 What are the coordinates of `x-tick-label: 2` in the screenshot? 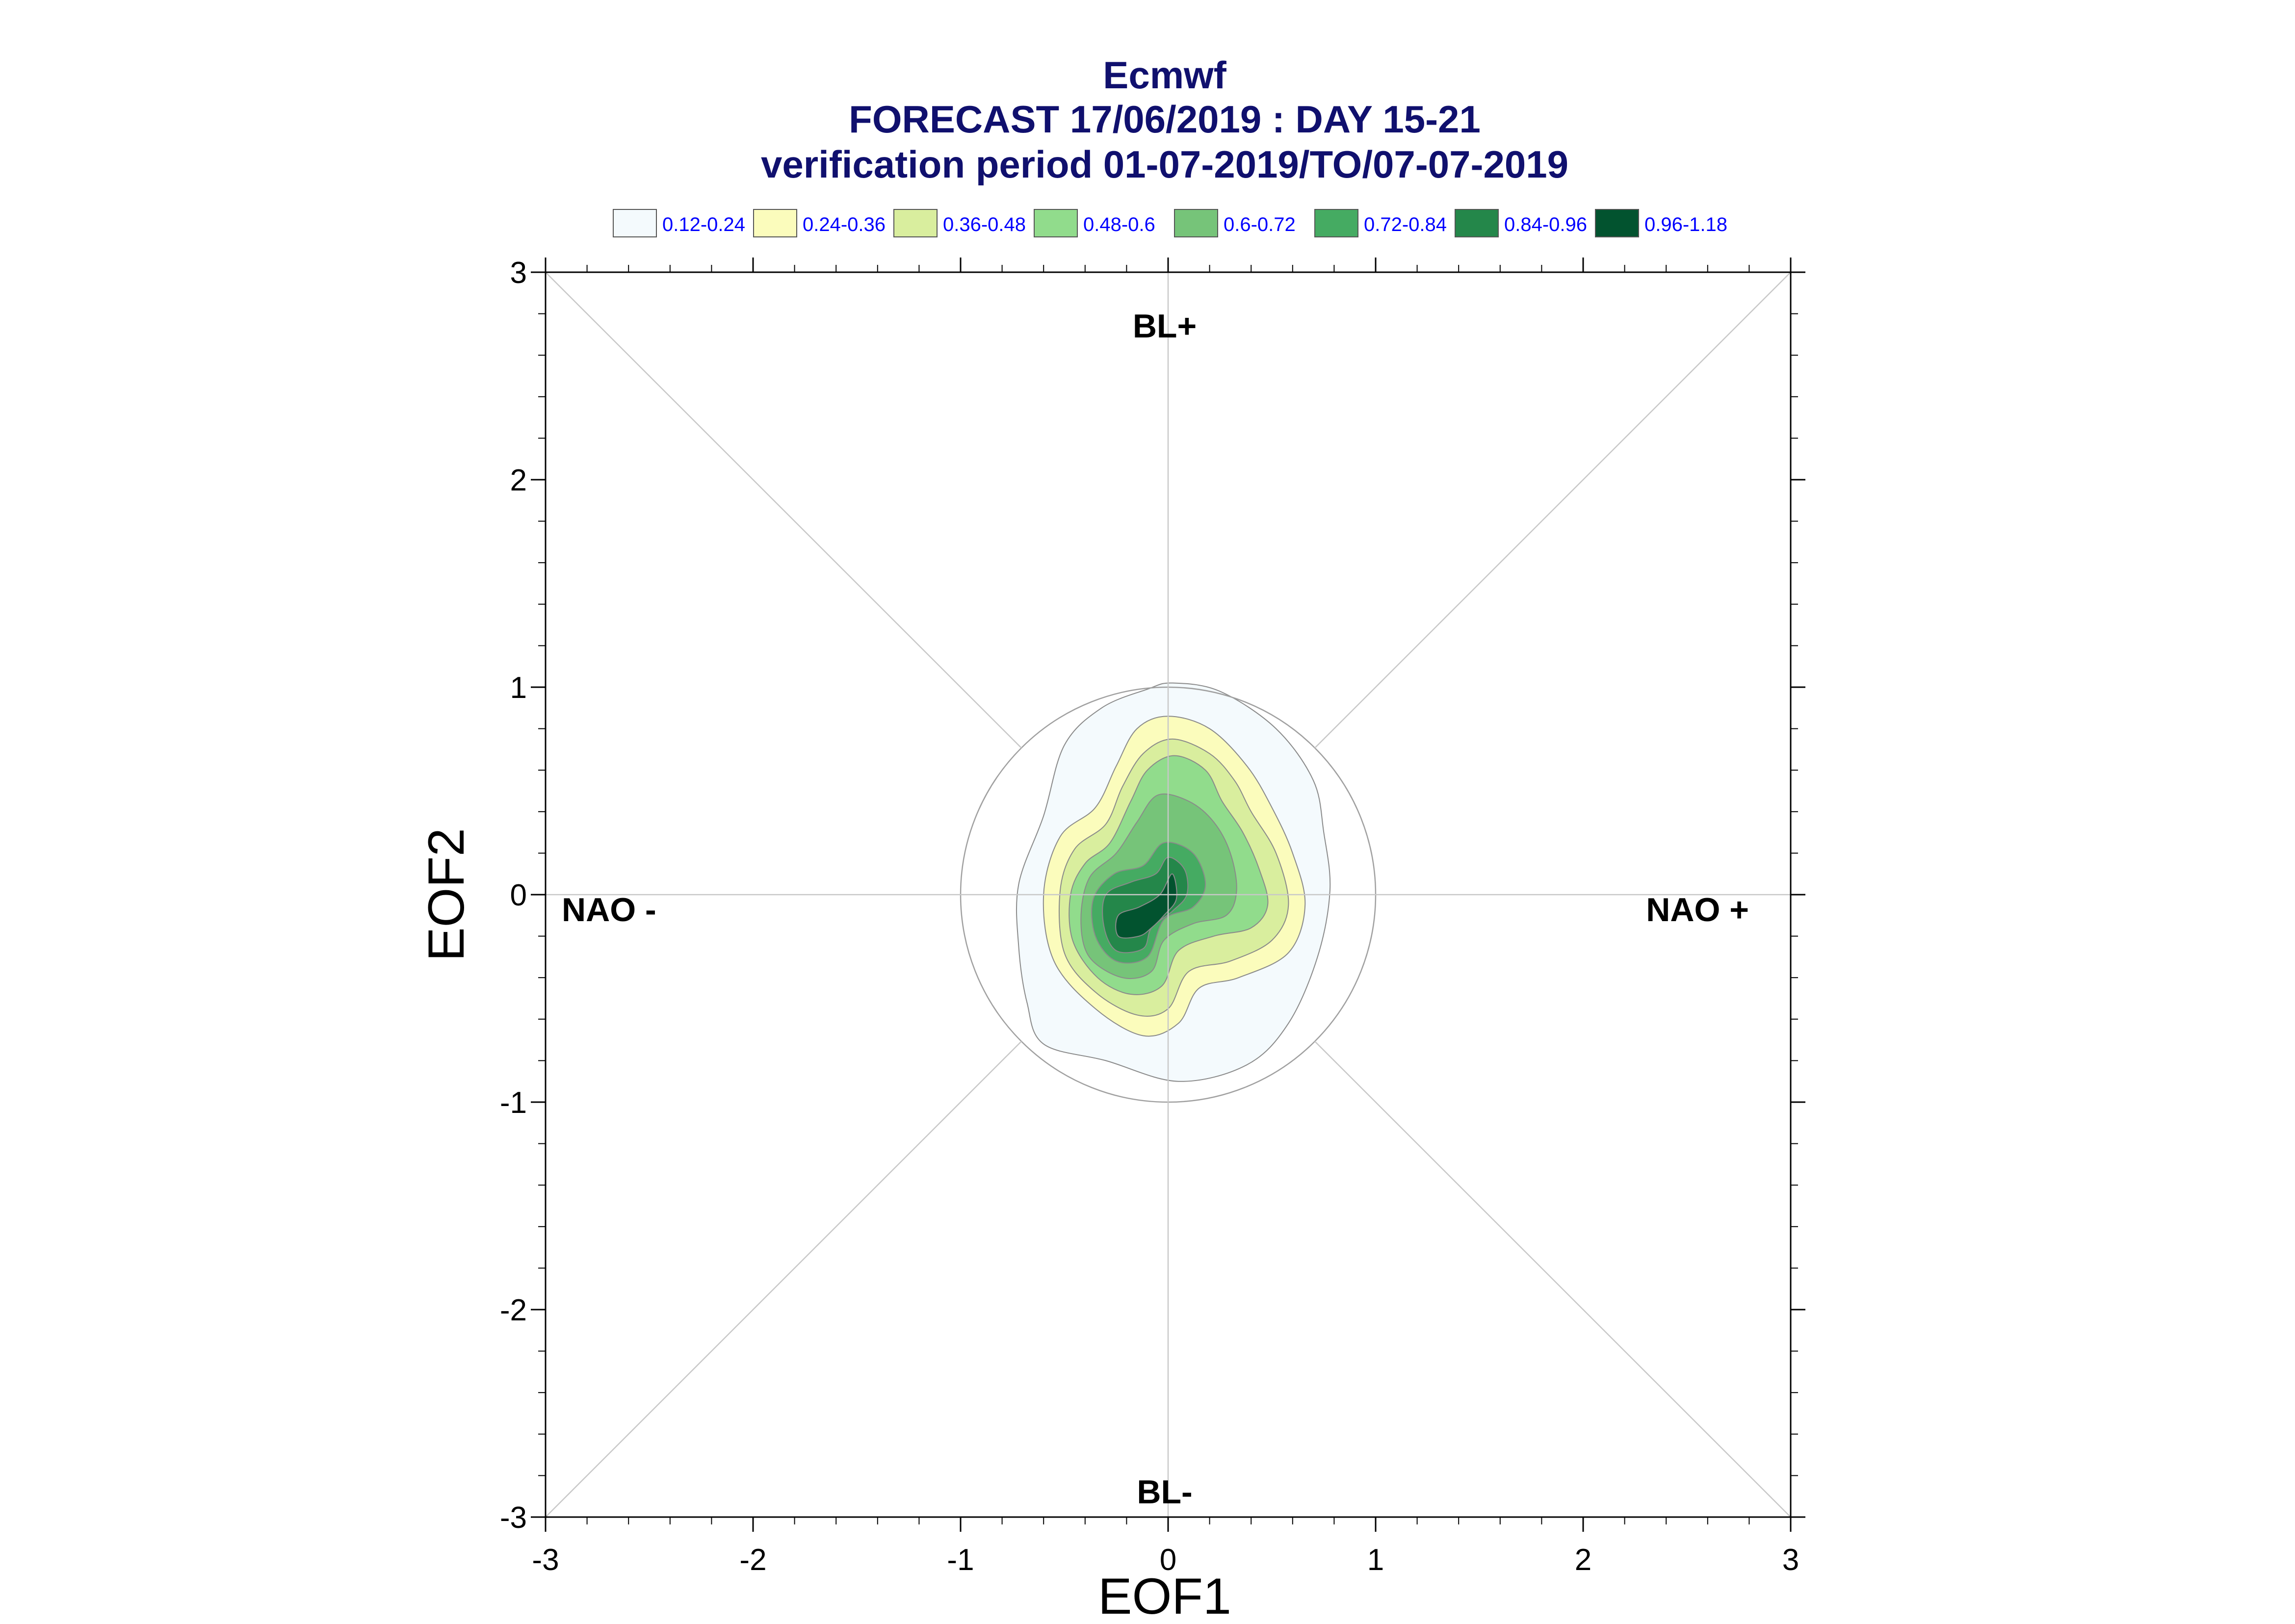 It's located at (1583, 1560).